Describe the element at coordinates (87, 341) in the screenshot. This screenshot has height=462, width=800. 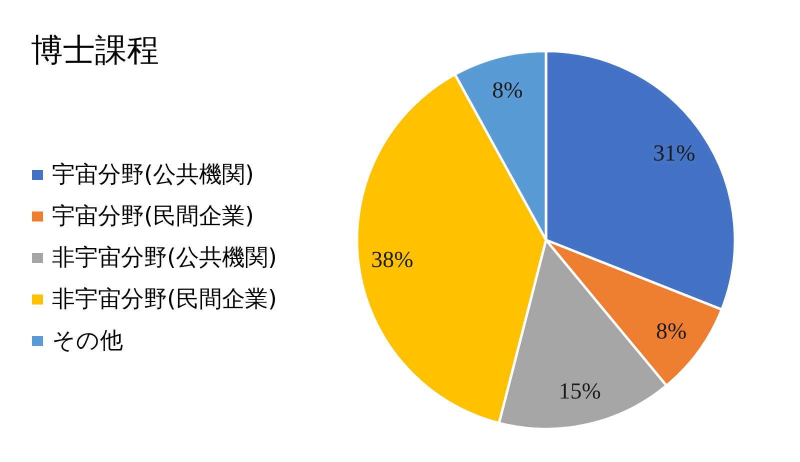
I see `legend-label: その他` at that location.